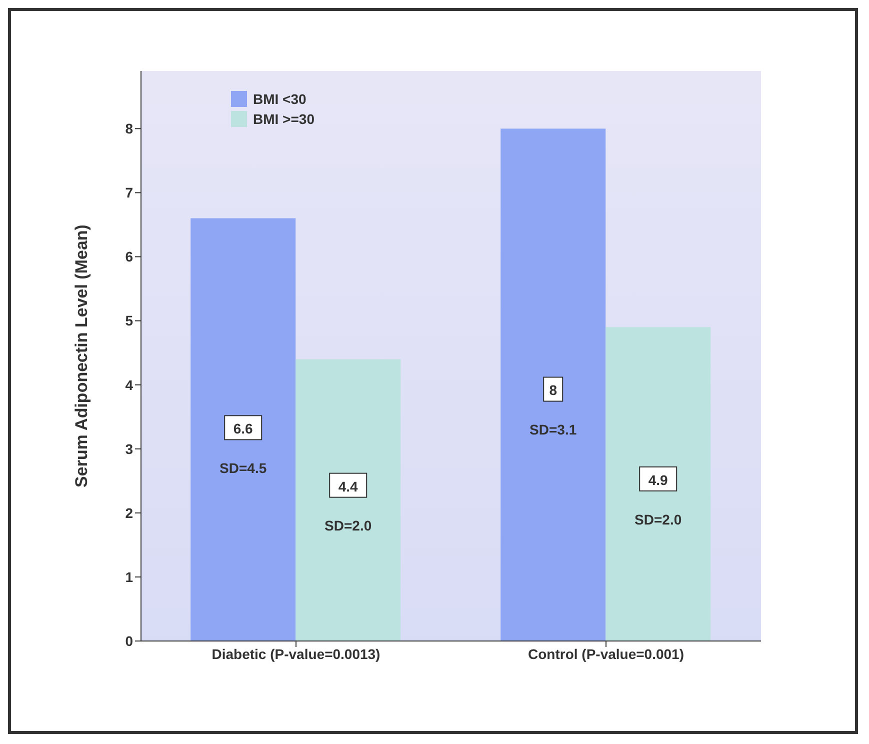  Describe the element at coordinates (279, 99) in the screenshot. I see `legend-label: BMI <30` at that location.